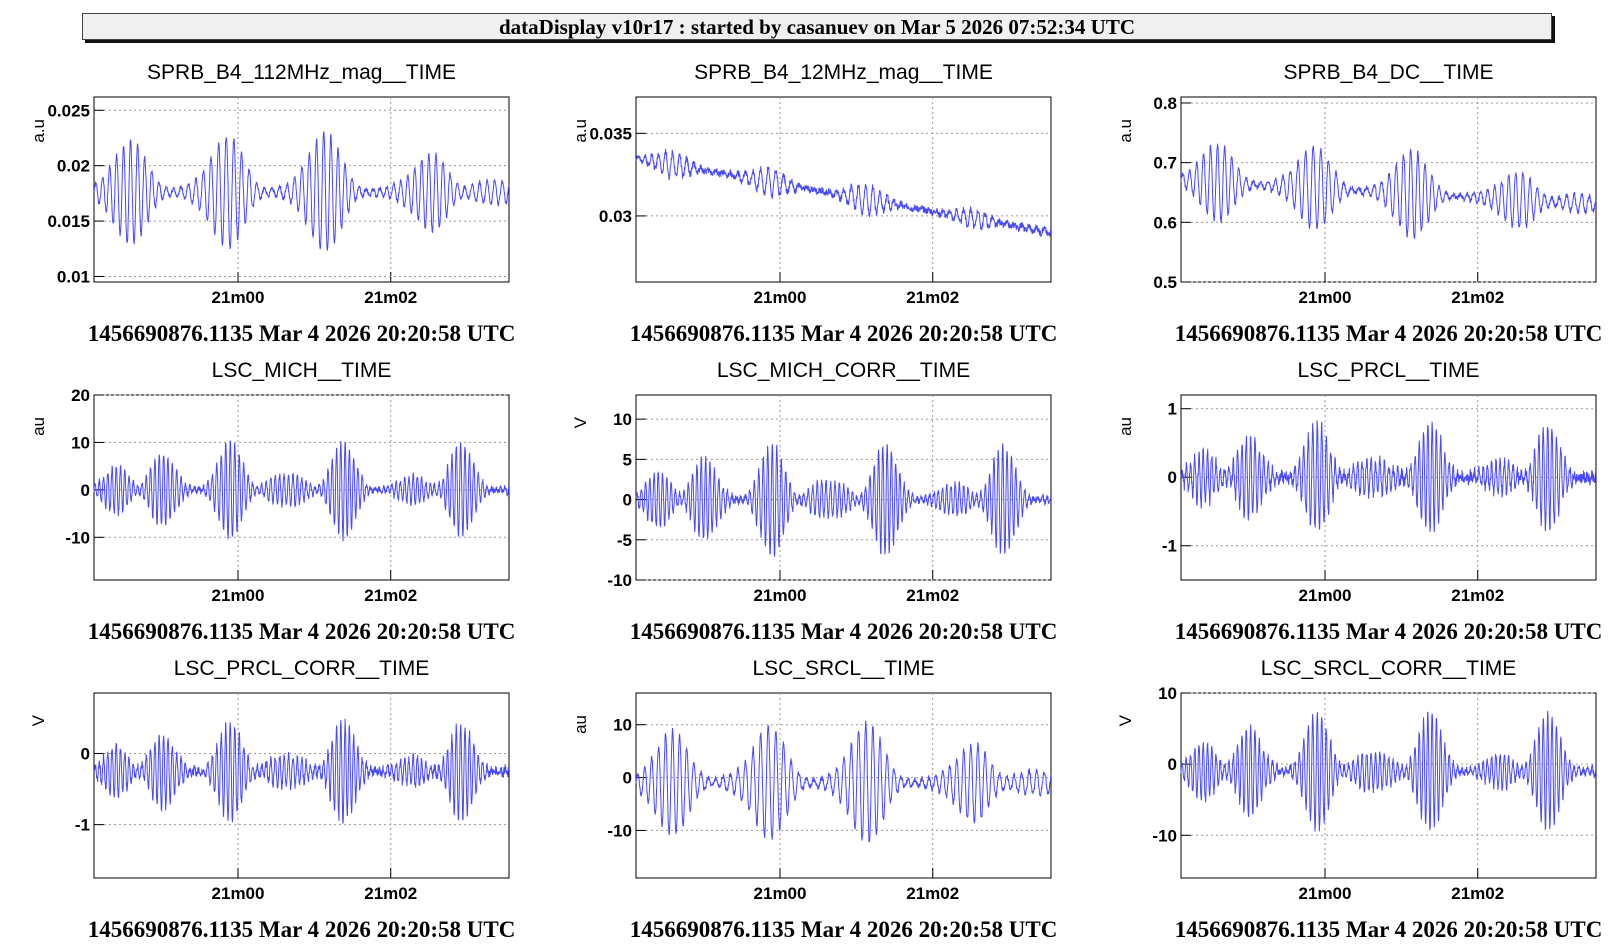 Image resolution: width=1624 pixels, height=948 pixels. What do you see at coordinates (624, 540) in the screenshot?
I see `y-tick-label: -5` at bounding box center [624, 540].